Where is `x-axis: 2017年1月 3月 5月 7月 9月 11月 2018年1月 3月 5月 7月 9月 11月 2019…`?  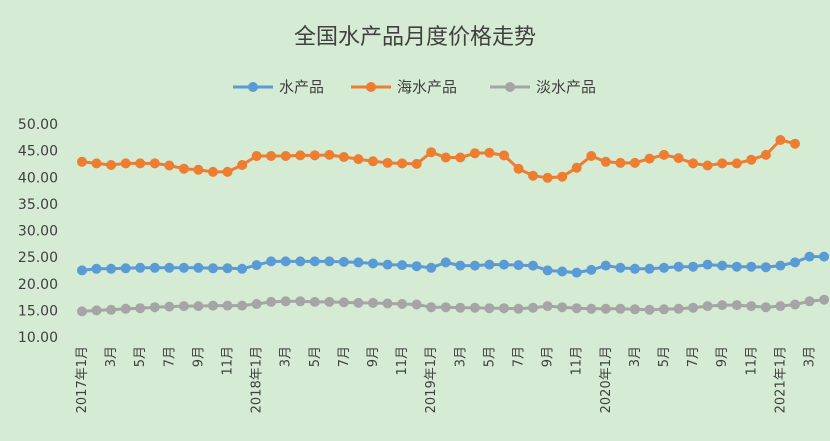
x-axis: 2017年1月 3月 5月 7月 9月 11月 2018年1月 3月 5月 7月 9月 11月 2019… is located at coordinates (446, 379).